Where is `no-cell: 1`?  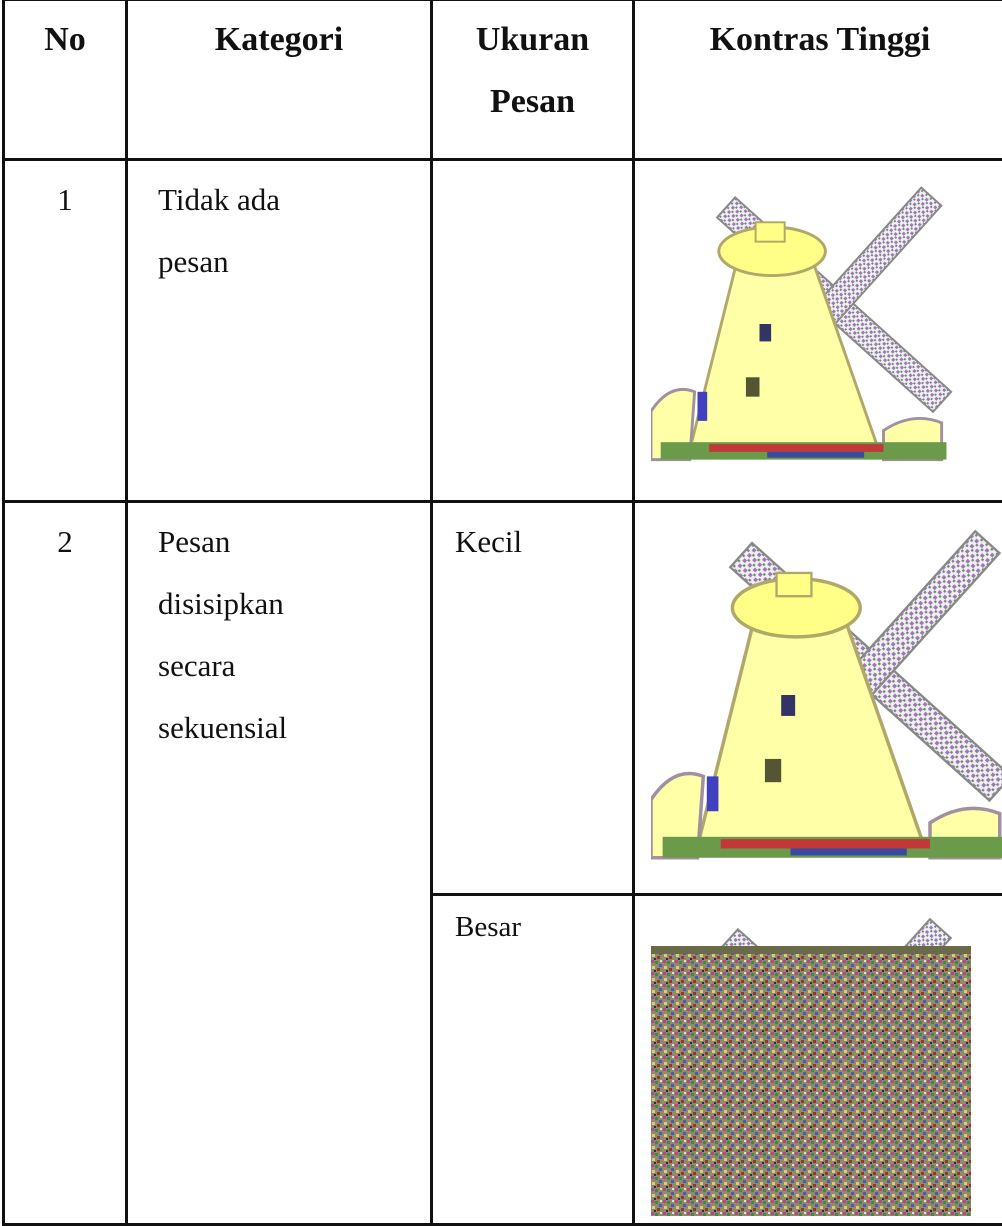
no-cell: 1 is located at coordinates (65, 330).